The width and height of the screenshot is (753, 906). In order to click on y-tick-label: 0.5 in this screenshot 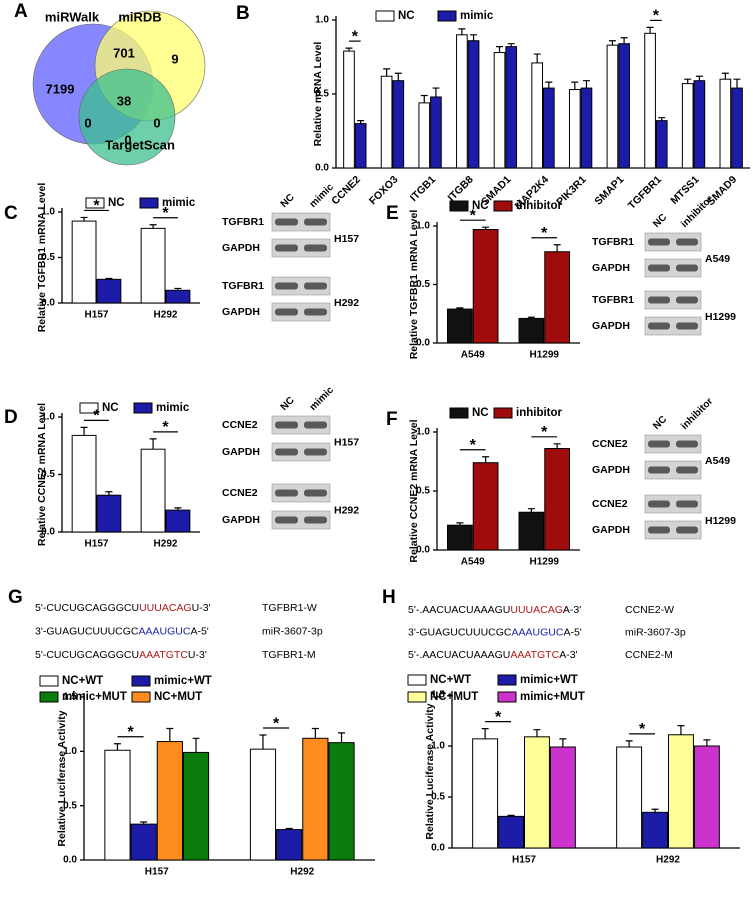, I will do `click(423, 284)`.